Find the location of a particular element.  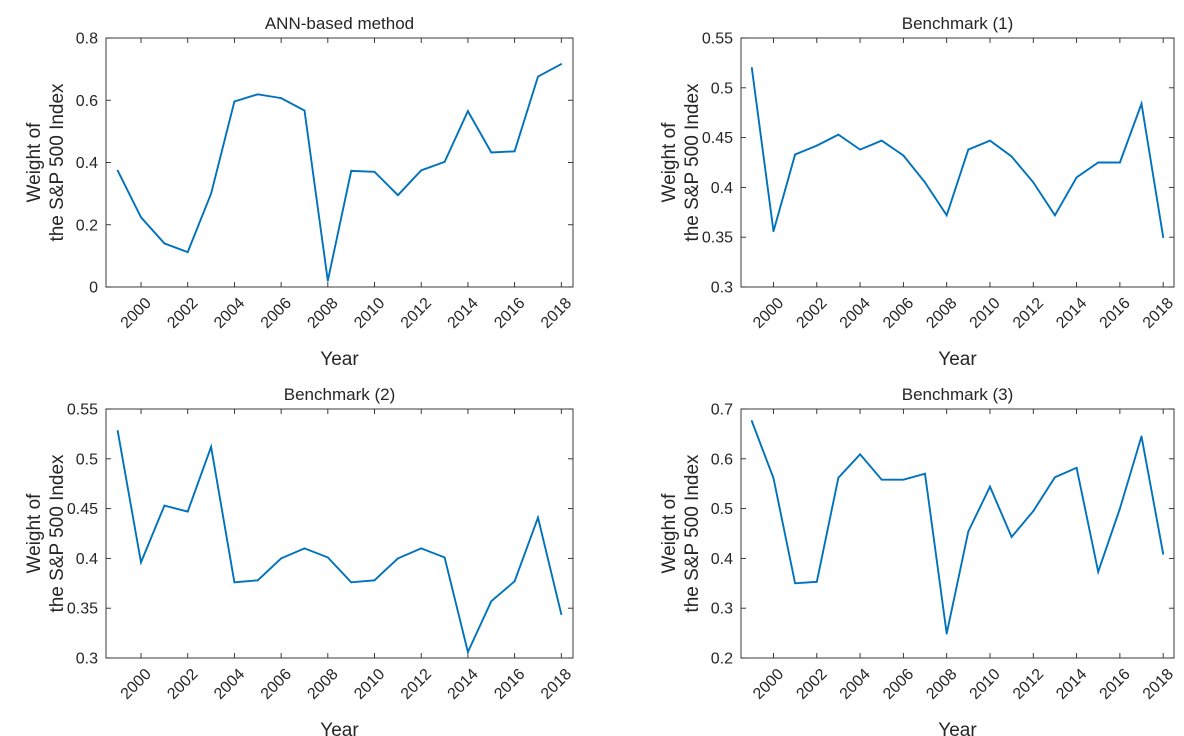

y-tick-label: 0 is located at coordinates (93, 288).